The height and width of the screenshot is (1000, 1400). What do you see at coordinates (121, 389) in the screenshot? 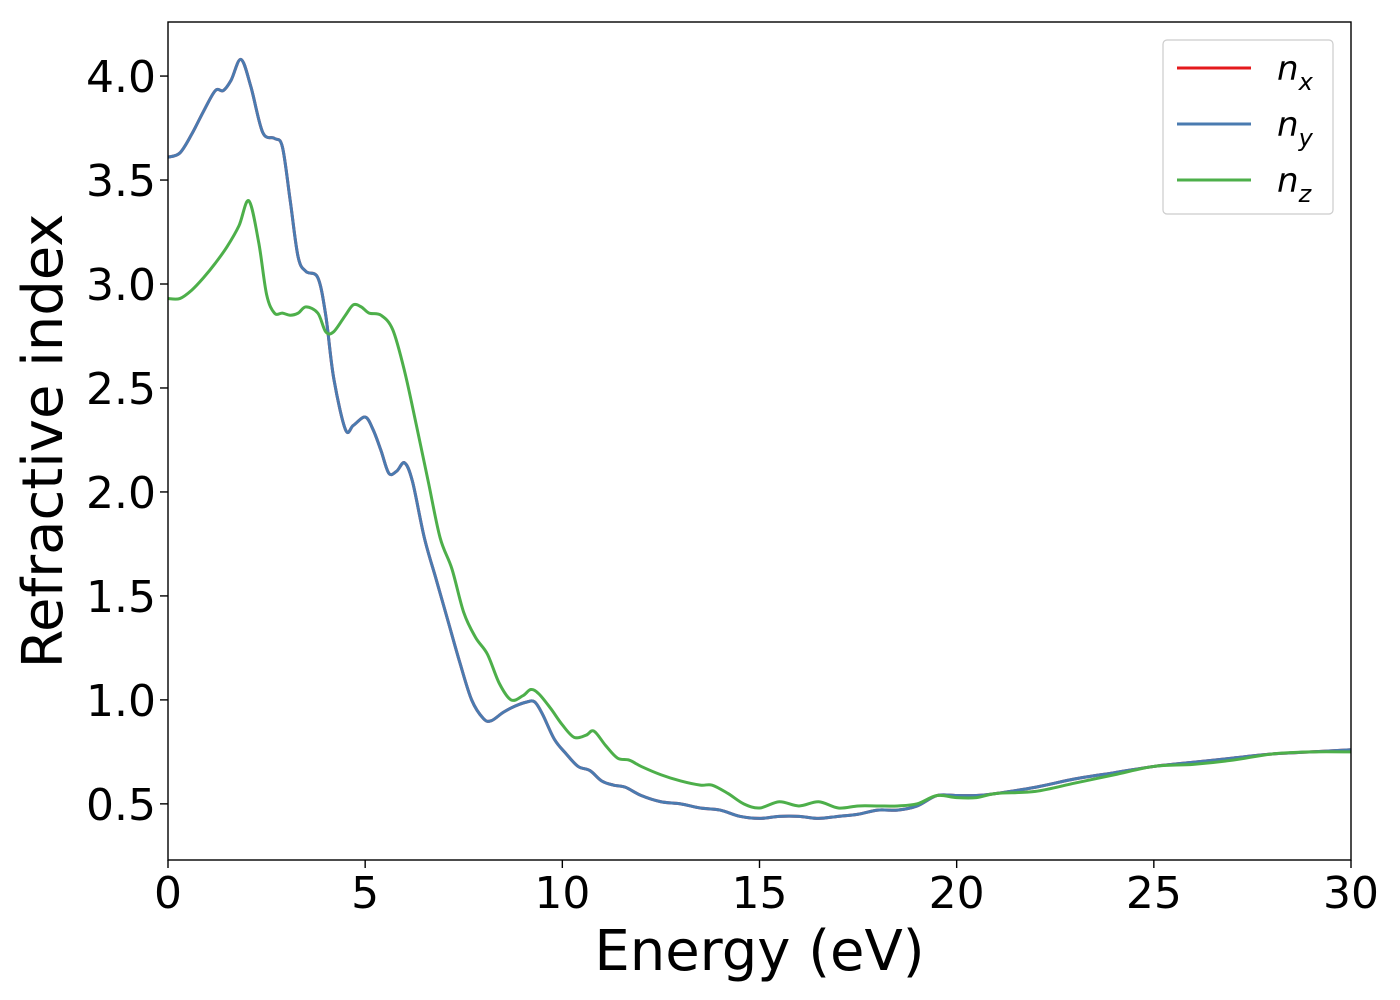
I see `y-tick-label: 2.5` at bounding box center [121, 389].